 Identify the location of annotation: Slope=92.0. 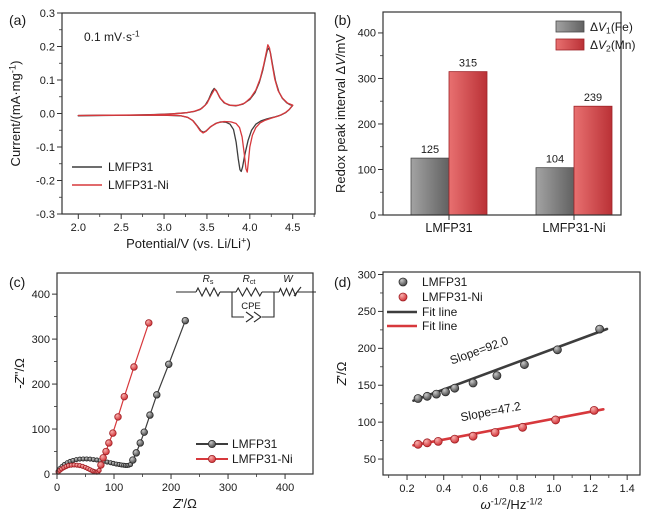
(479, 350).